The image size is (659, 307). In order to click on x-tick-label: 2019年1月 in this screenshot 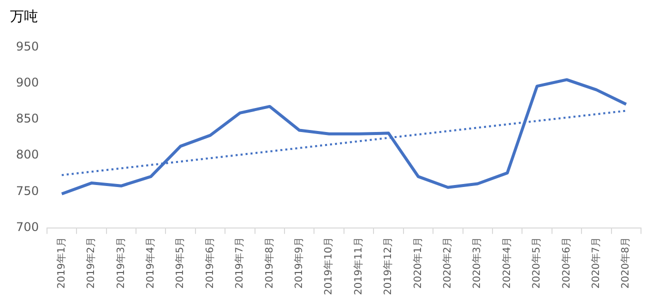, I will do `click(61, 262)`.